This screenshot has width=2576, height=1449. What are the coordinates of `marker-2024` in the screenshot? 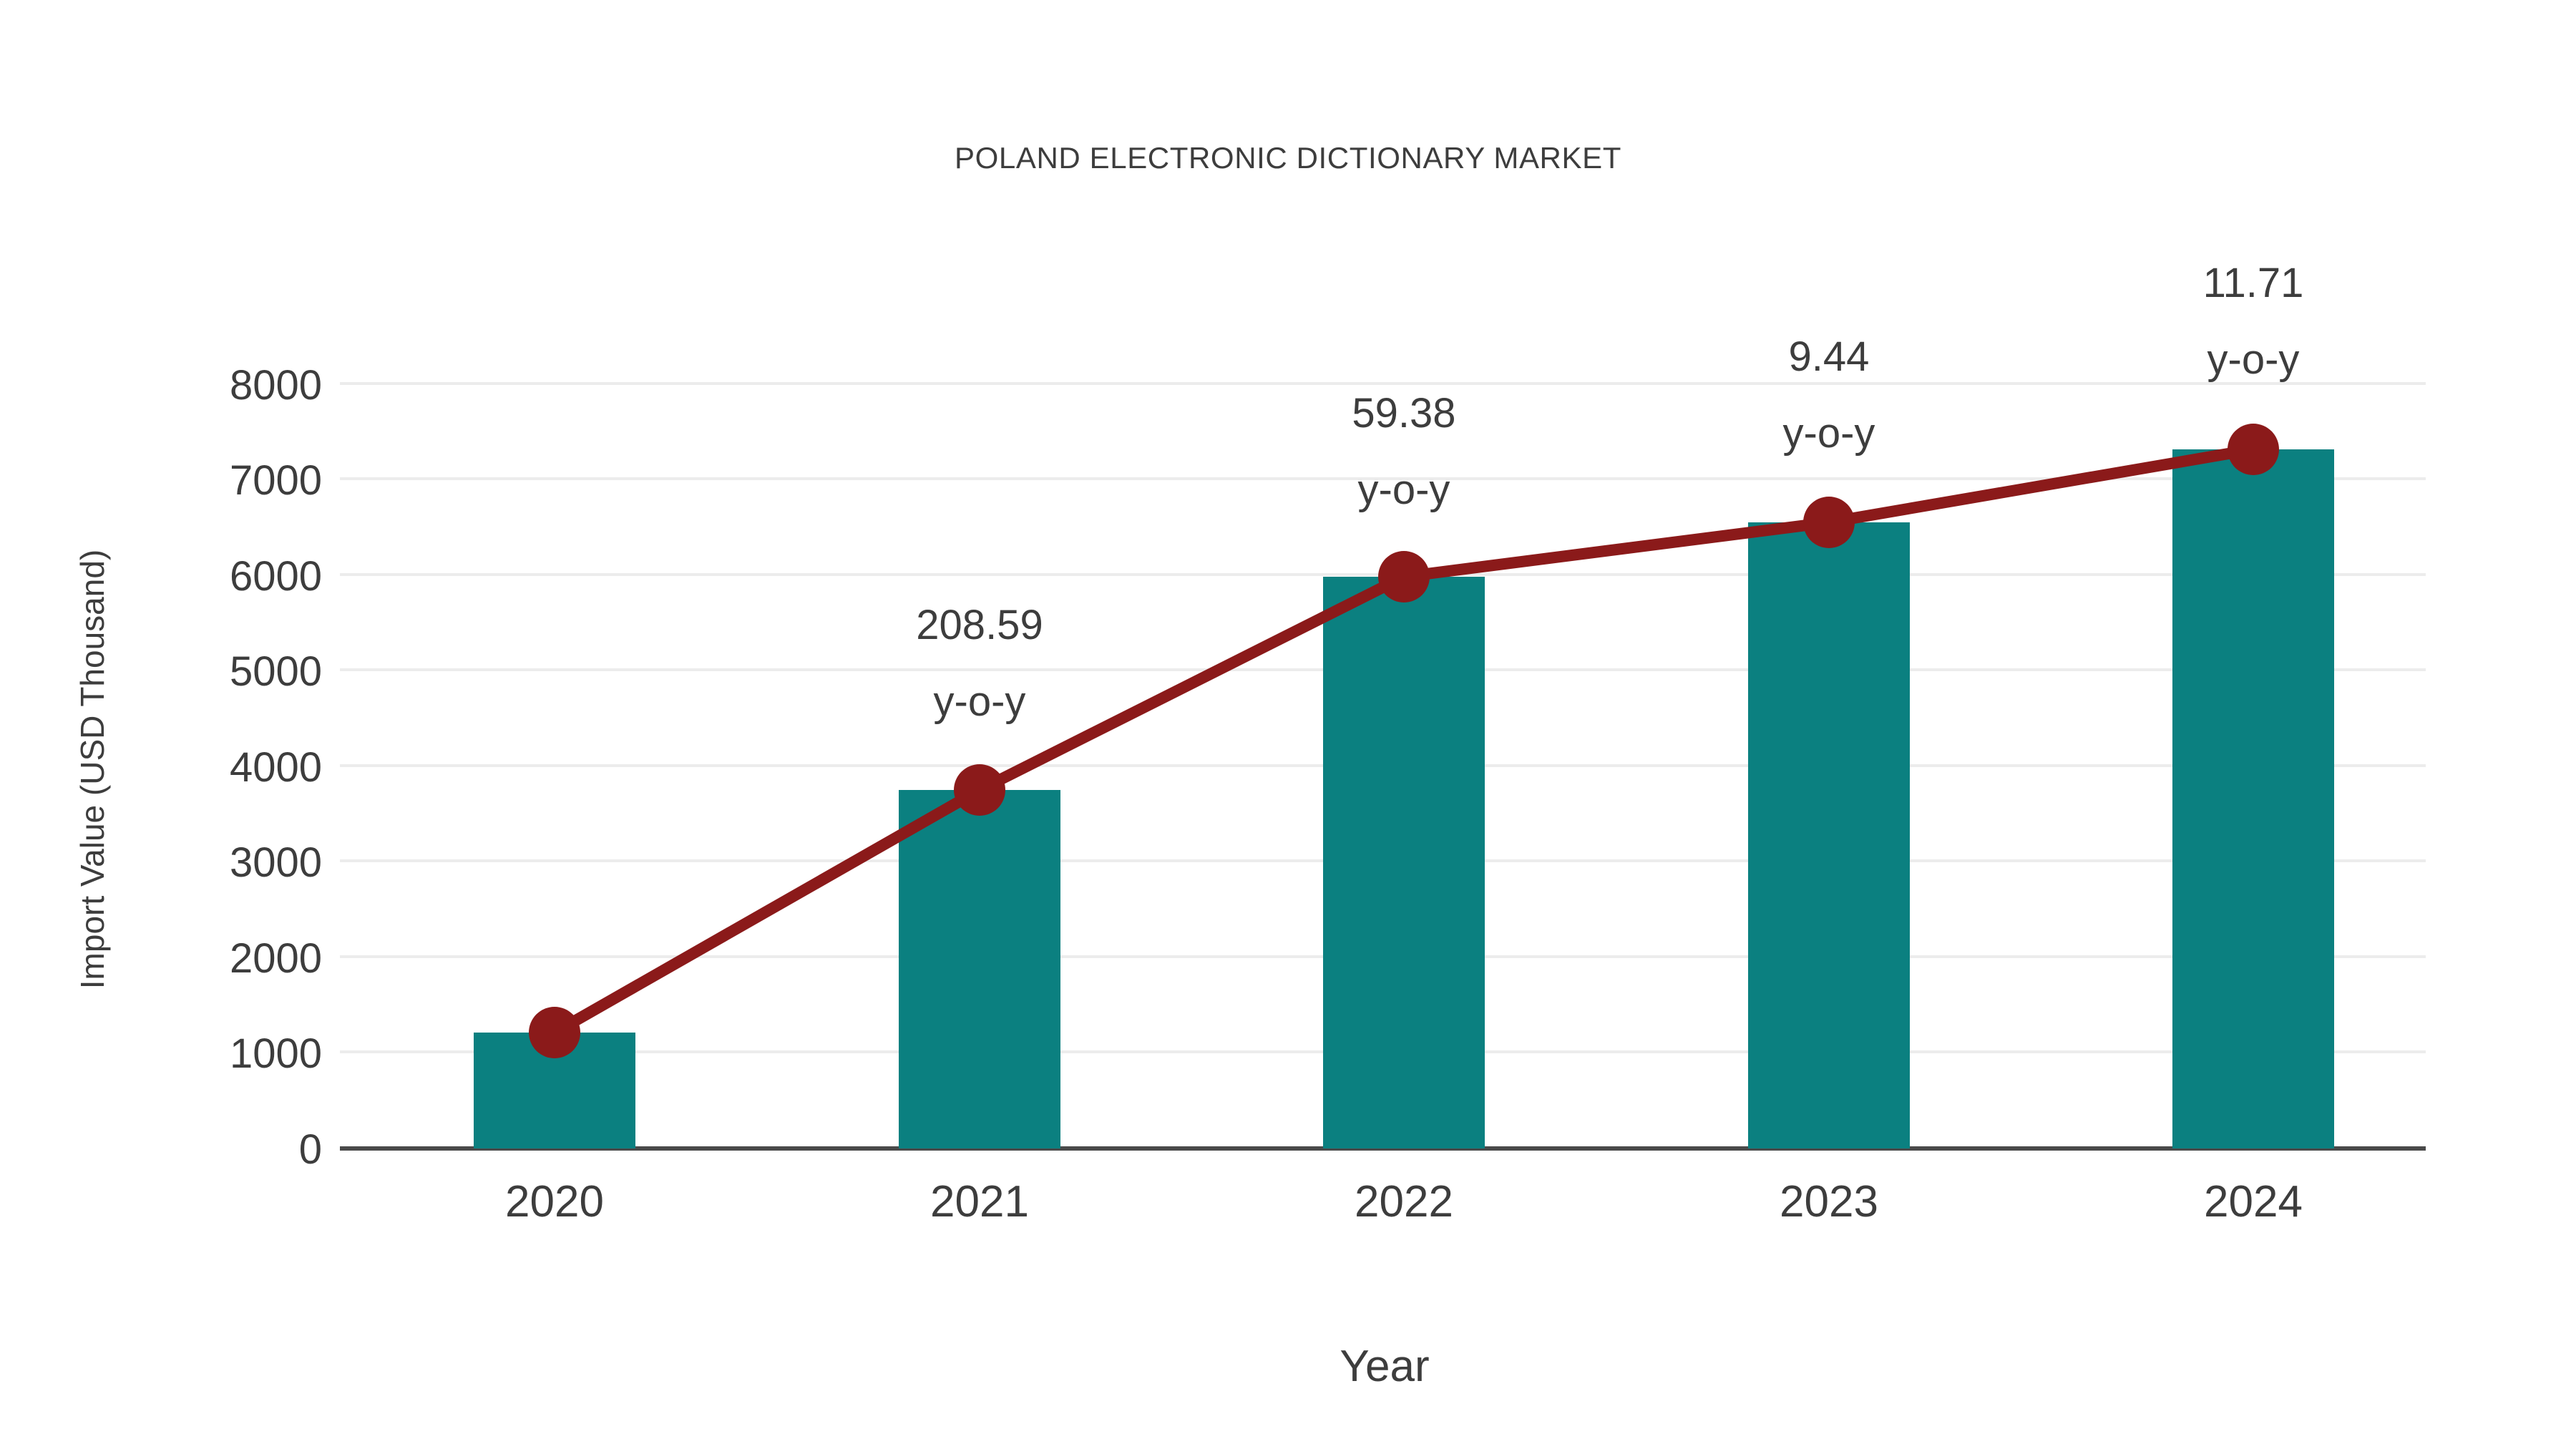 It's located at (2253, 449).